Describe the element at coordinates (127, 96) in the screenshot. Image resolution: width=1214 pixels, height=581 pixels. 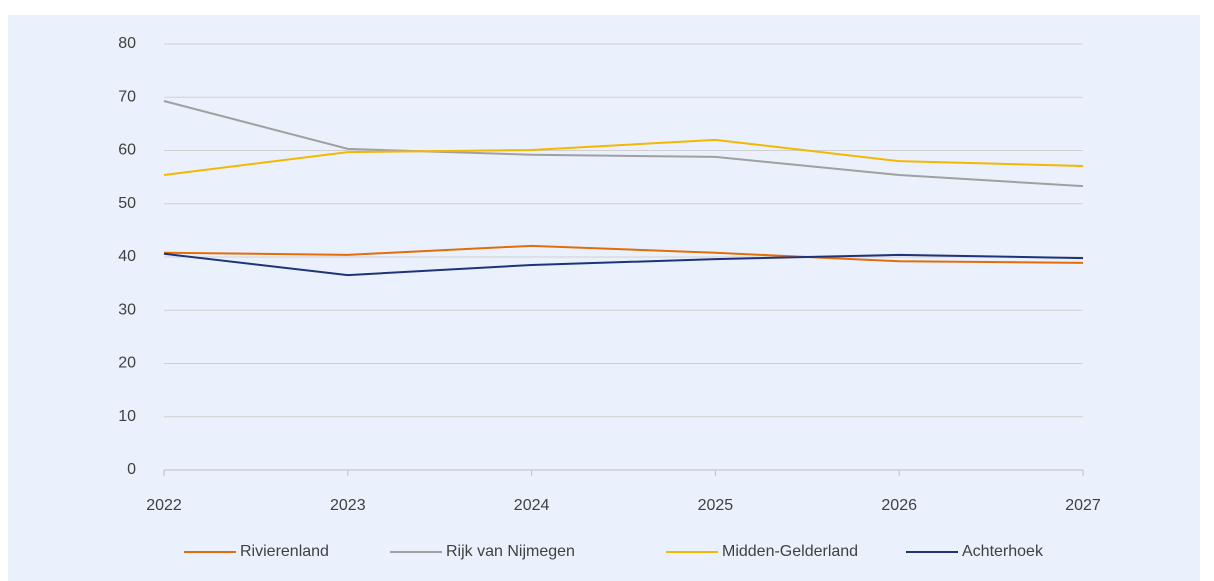
I see `y-tick-label: 70` at that location.